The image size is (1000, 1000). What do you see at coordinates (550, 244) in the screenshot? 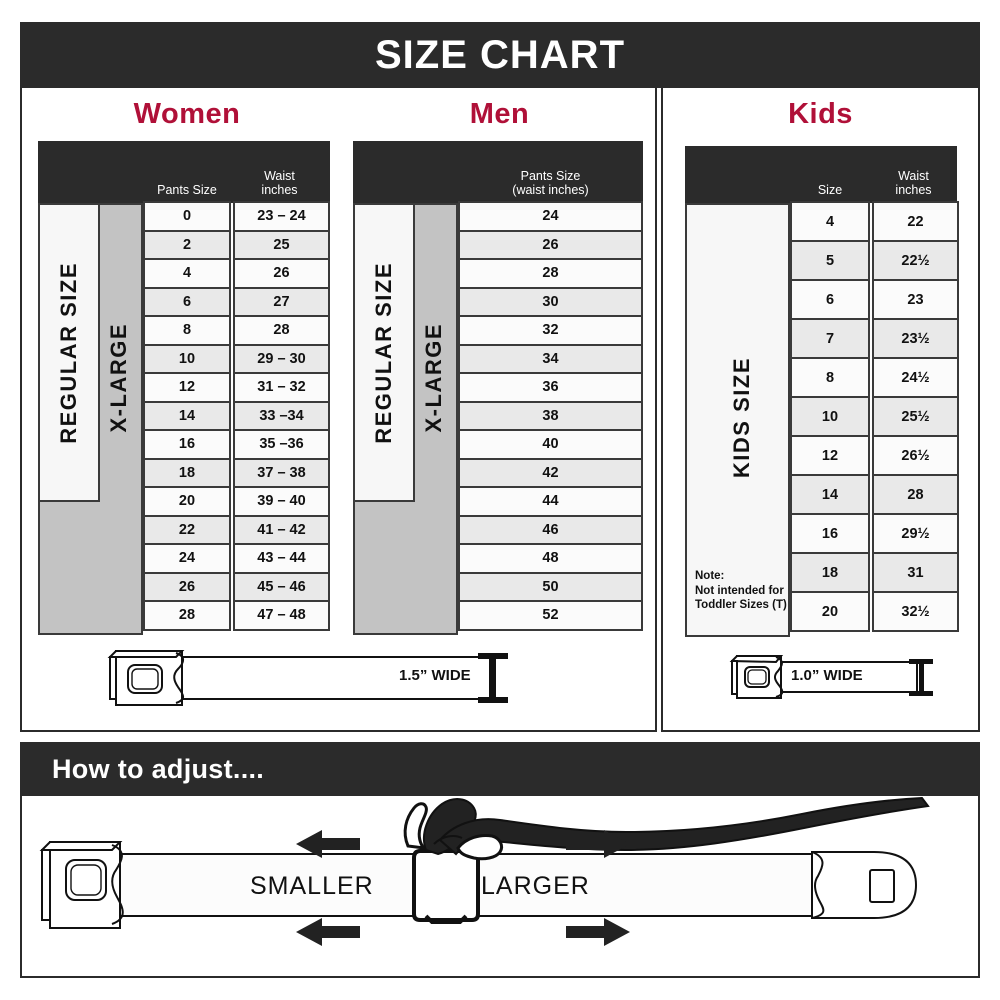
I see `men-cell-size: 26` at bounding box center [550, 244].